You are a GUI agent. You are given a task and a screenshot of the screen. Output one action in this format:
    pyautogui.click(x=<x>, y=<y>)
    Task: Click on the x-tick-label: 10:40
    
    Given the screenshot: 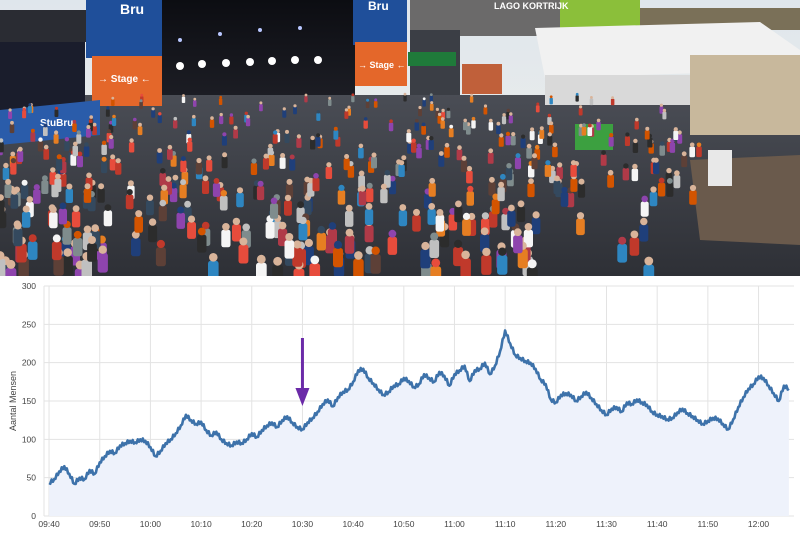 What is the action you would take?
    pyautogui.click(x=353, y=524)
    